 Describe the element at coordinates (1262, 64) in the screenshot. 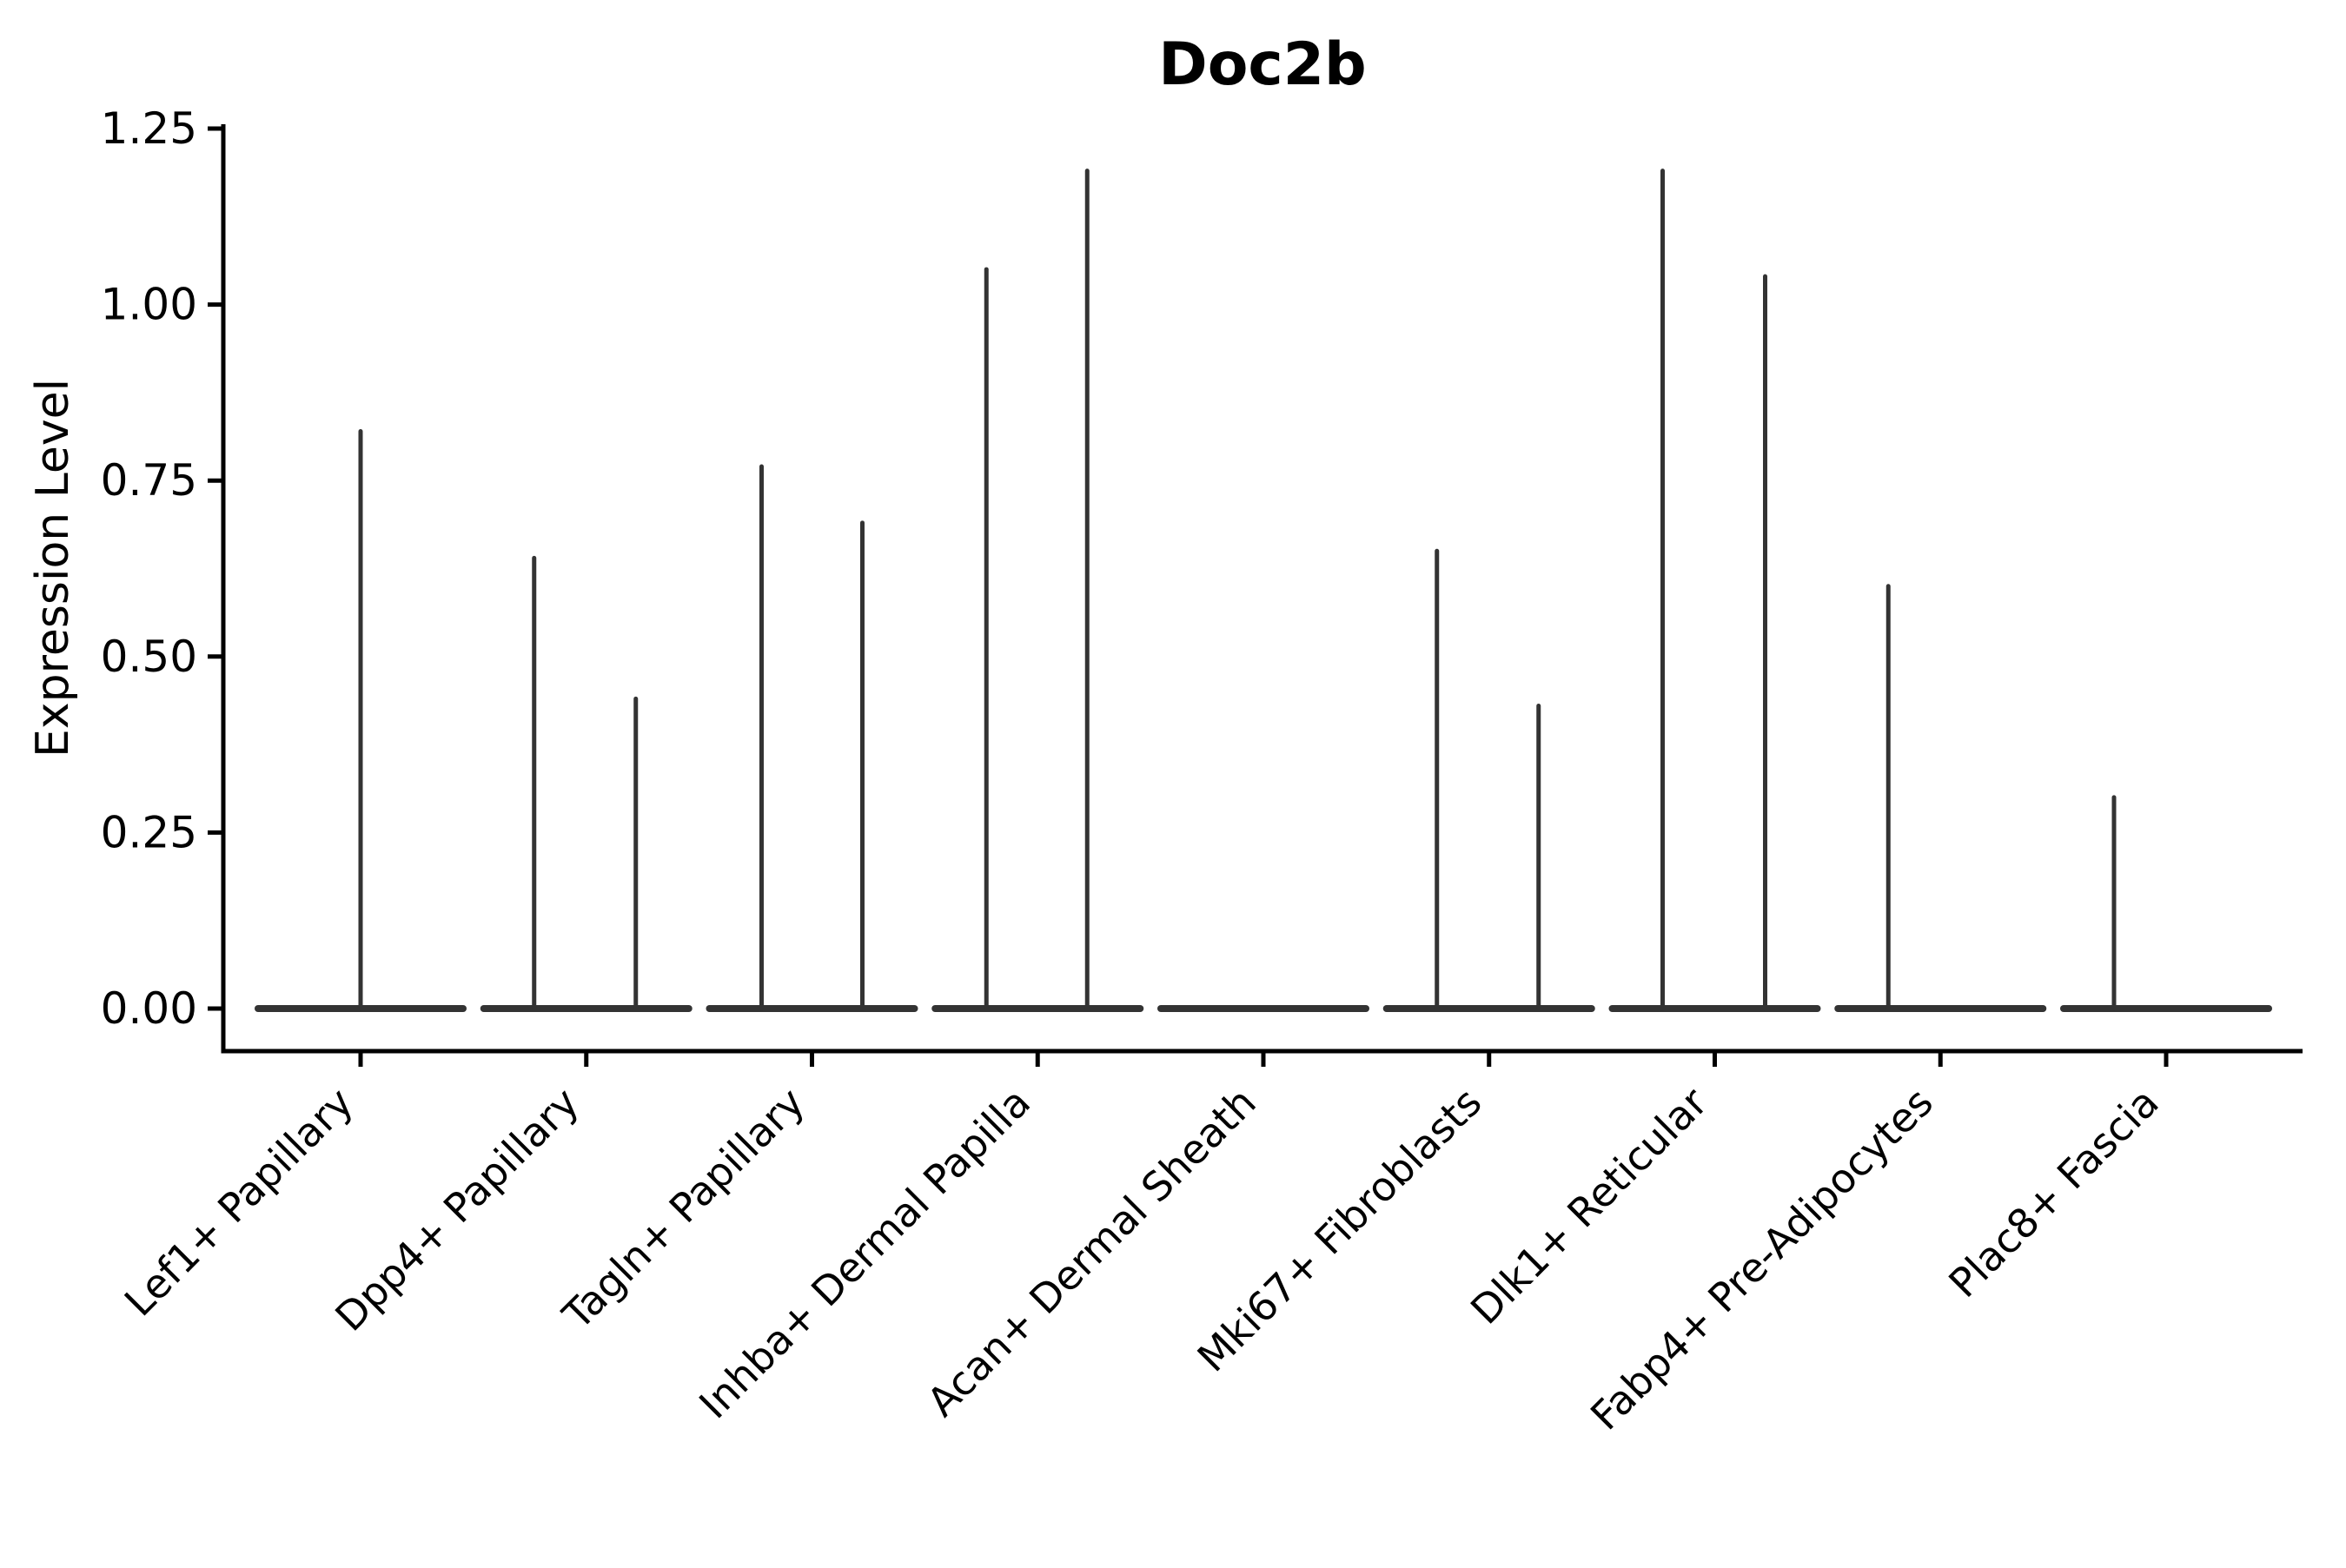

I see `chart-title: Doc2b` at that location.